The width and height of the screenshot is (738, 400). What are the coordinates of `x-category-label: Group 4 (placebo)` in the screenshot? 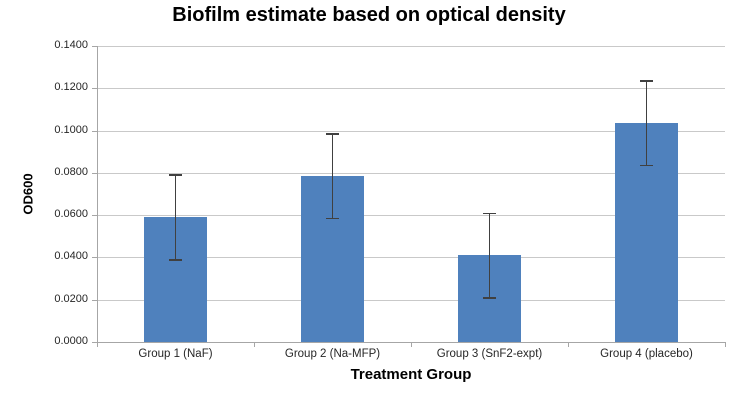 It's located at (646, 354).